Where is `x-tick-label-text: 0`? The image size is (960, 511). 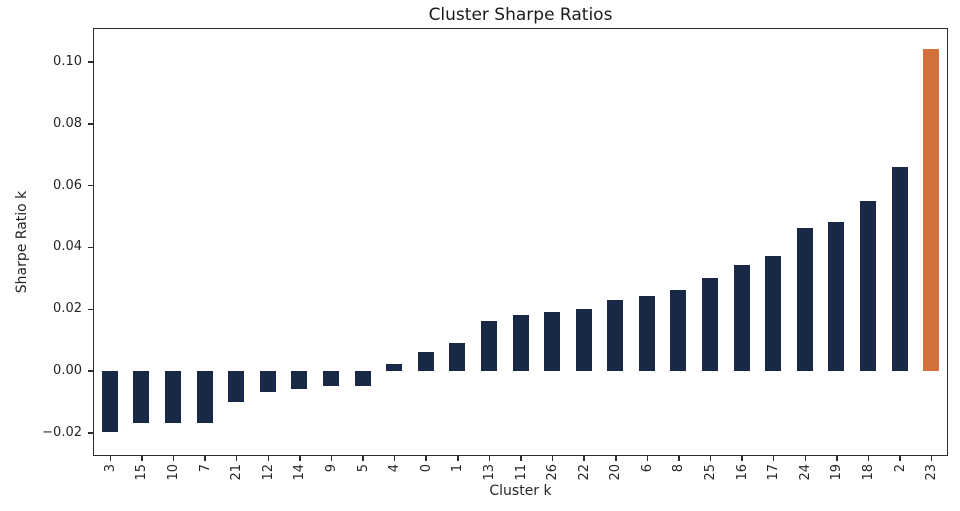 x-tick-label-text: 0 is located at coordinates (426, 468).